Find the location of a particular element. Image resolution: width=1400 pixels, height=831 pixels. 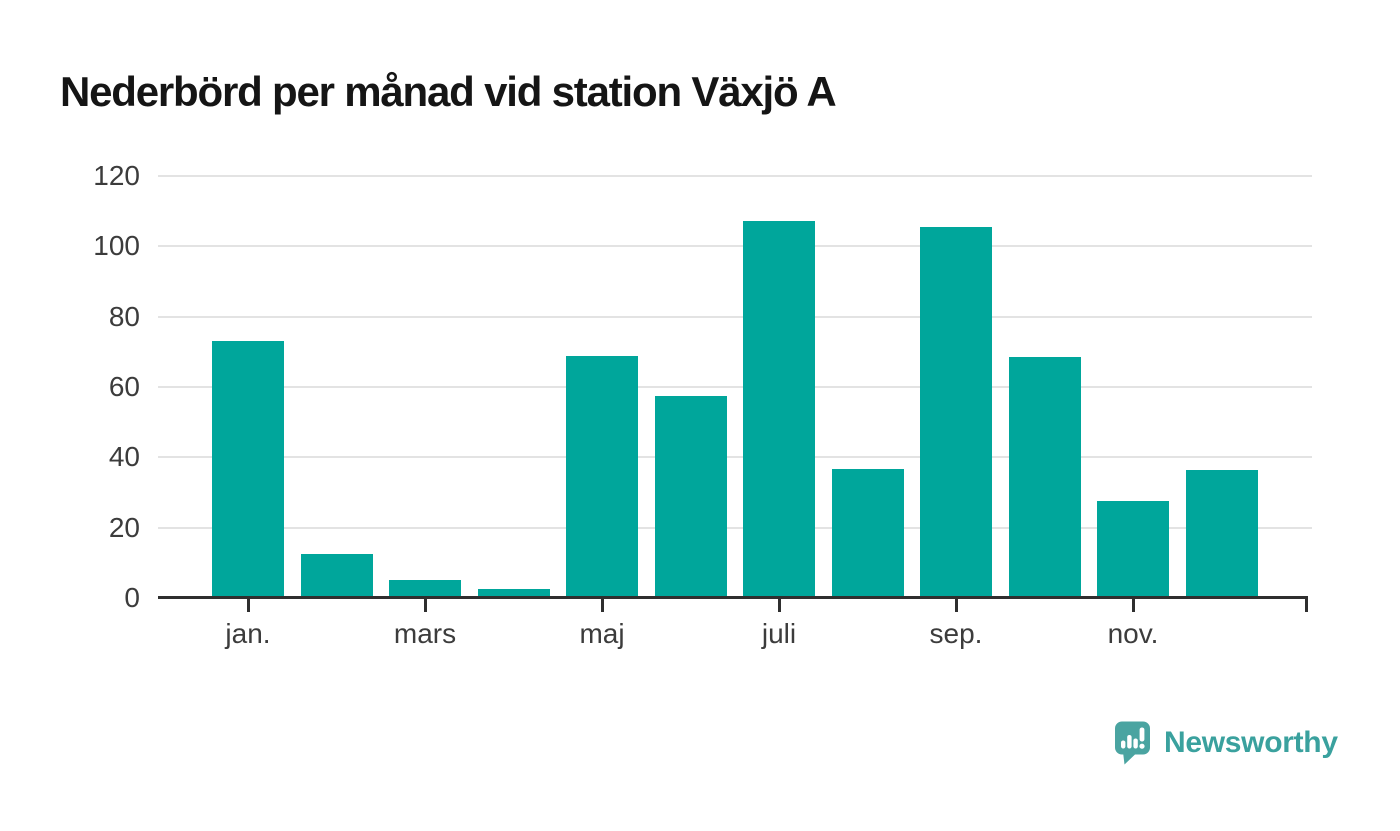

x-tick-label-maj: maj is located at coordinates (602, 633).